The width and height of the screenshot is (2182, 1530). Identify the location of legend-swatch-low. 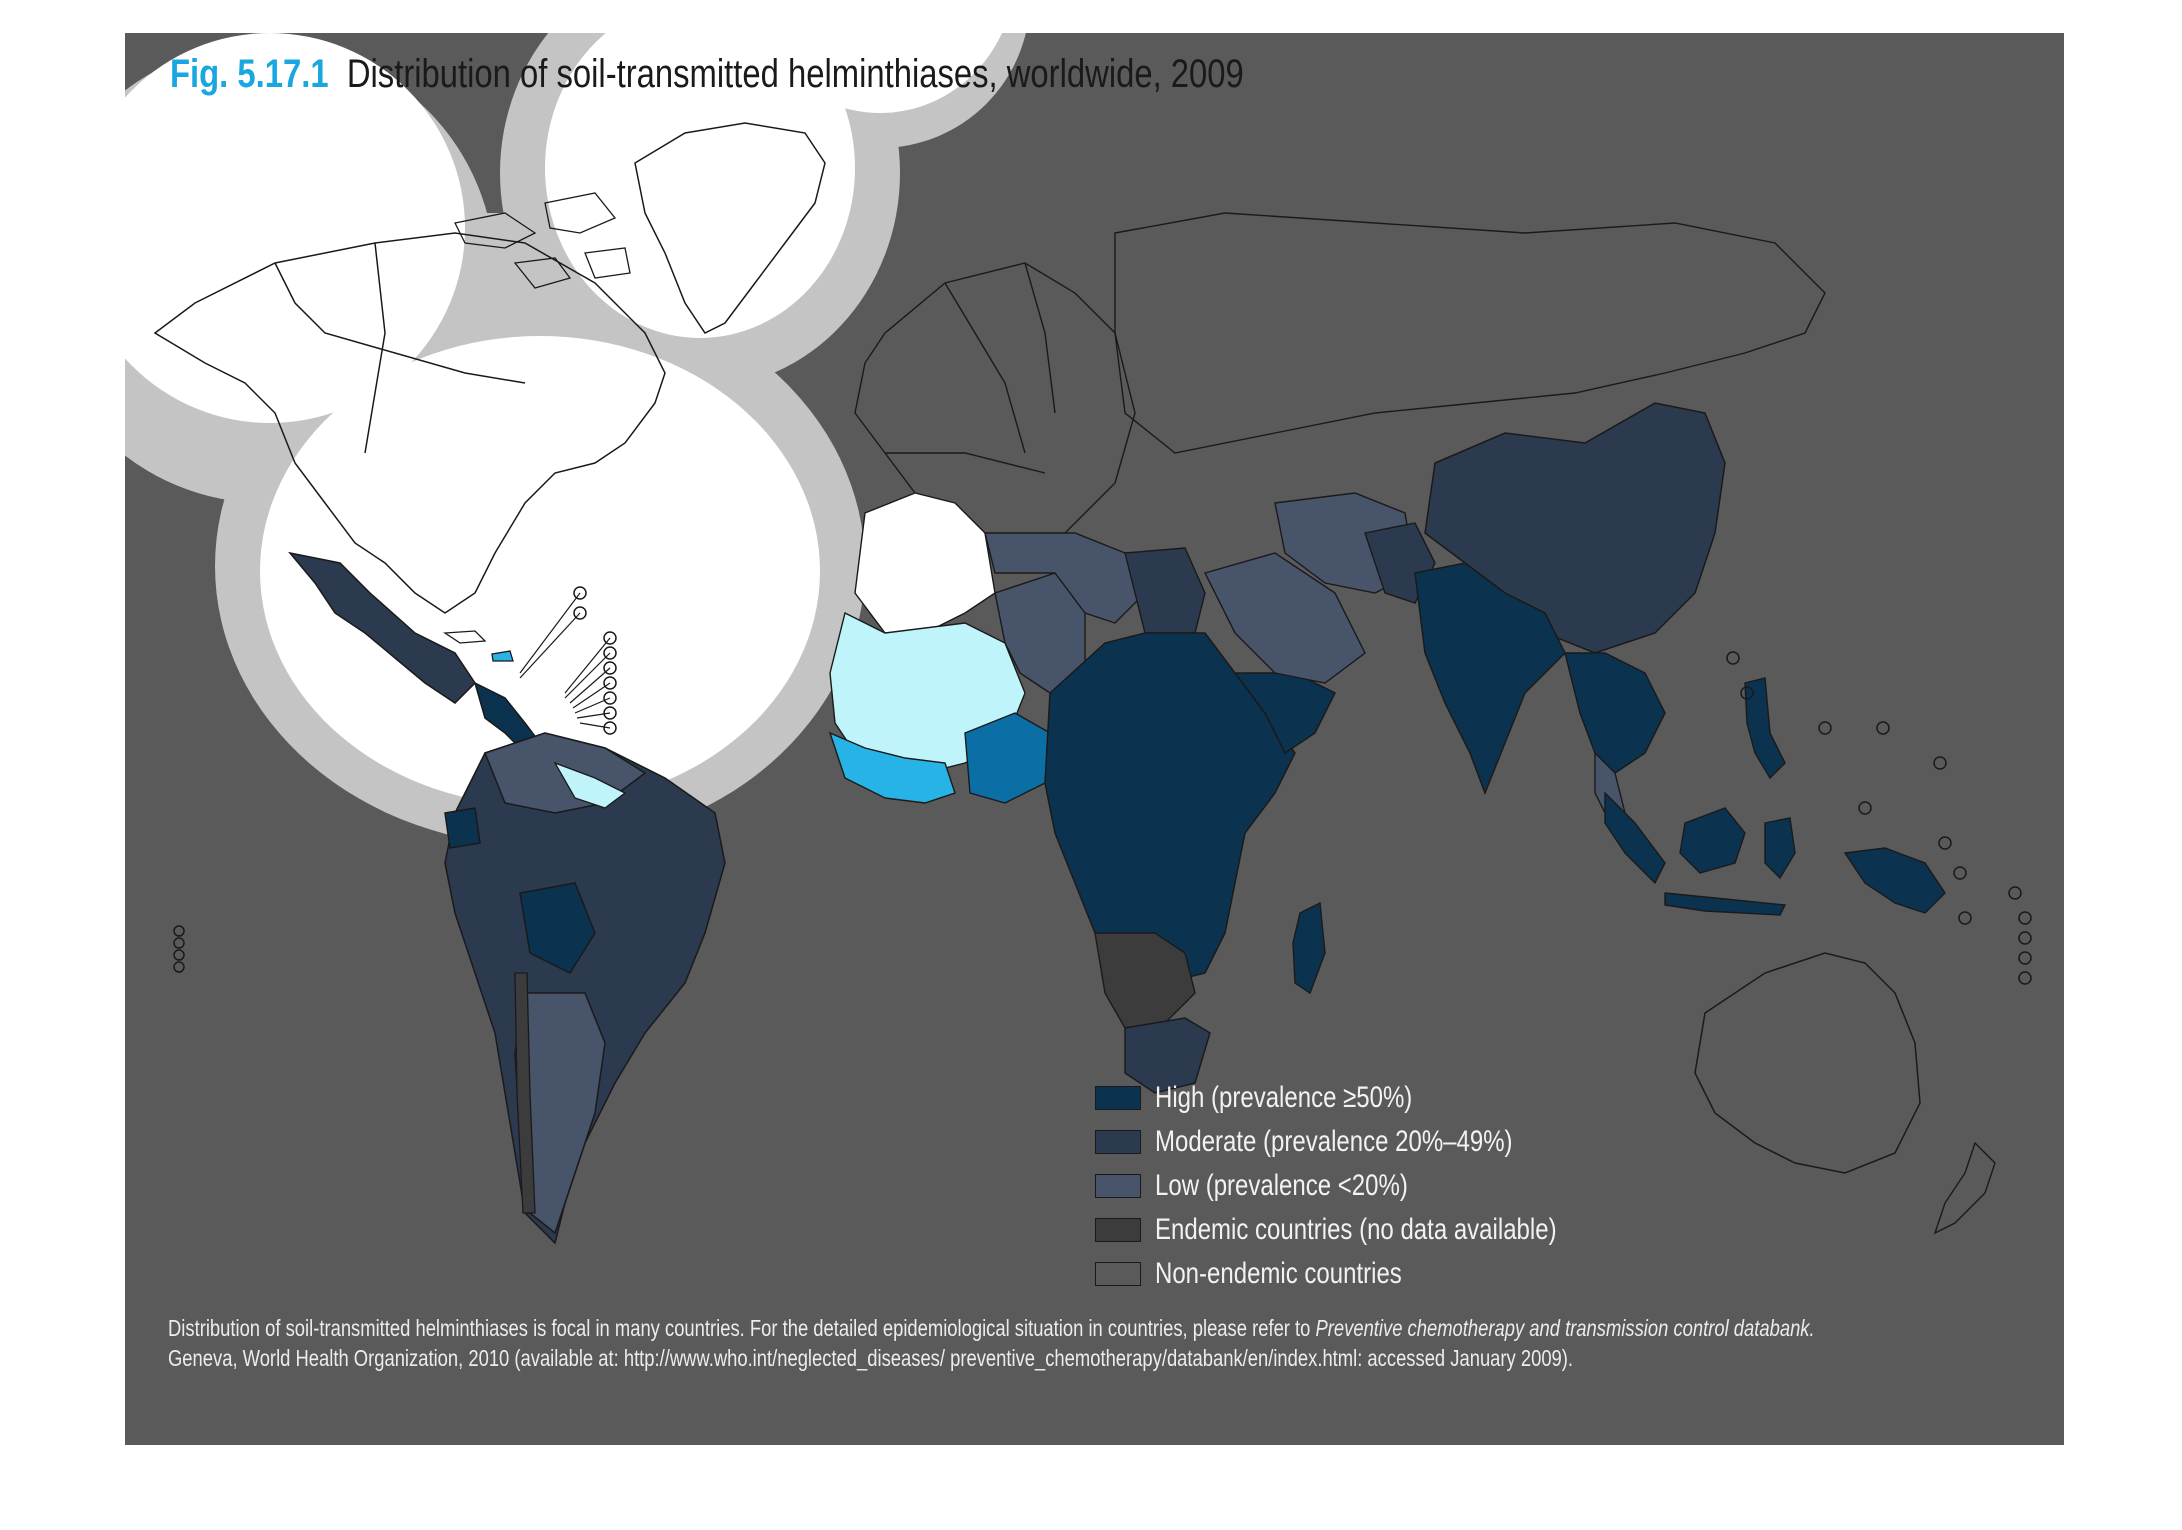
(1118, 1186).